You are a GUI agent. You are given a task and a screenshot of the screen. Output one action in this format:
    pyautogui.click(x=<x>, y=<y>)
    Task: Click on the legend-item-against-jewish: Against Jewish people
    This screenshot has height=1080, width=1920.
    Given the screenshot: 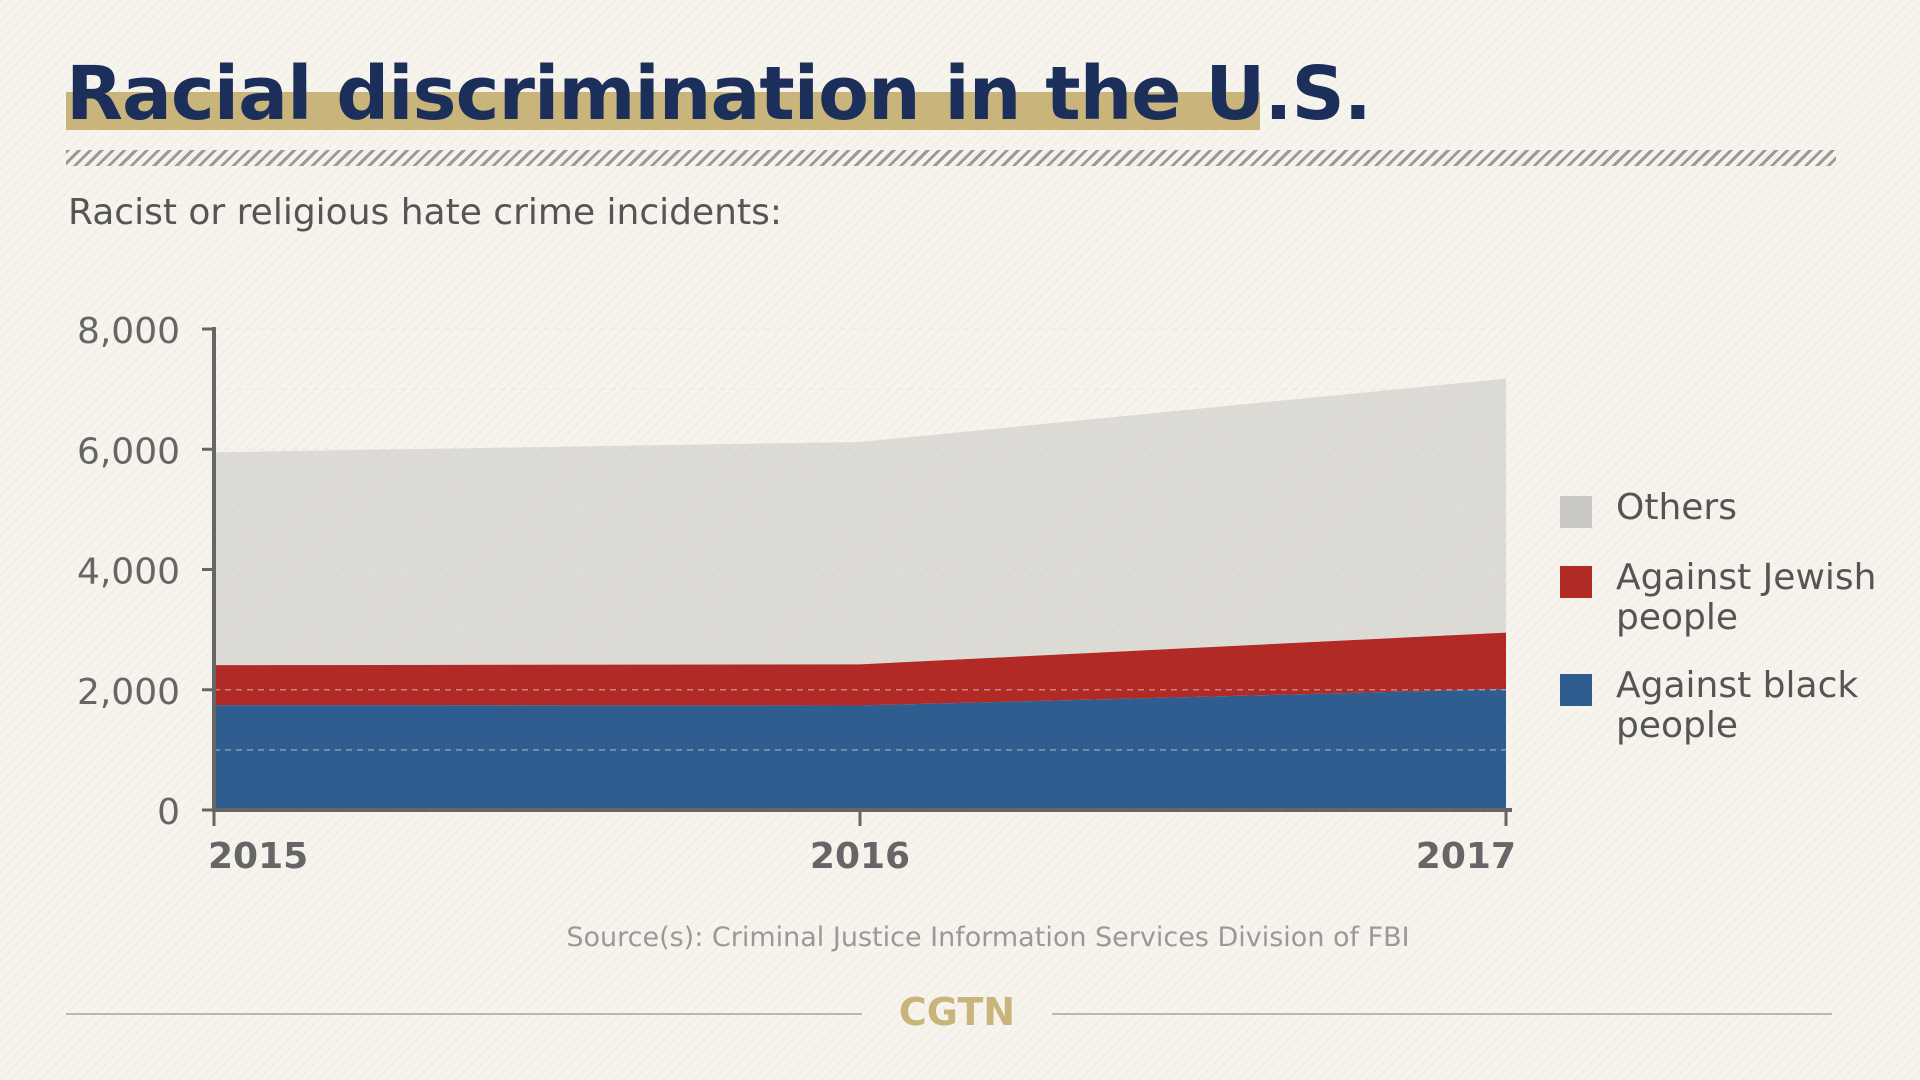 What is the action you would take?
    pyautogui.click(x=1735, y=598)
    